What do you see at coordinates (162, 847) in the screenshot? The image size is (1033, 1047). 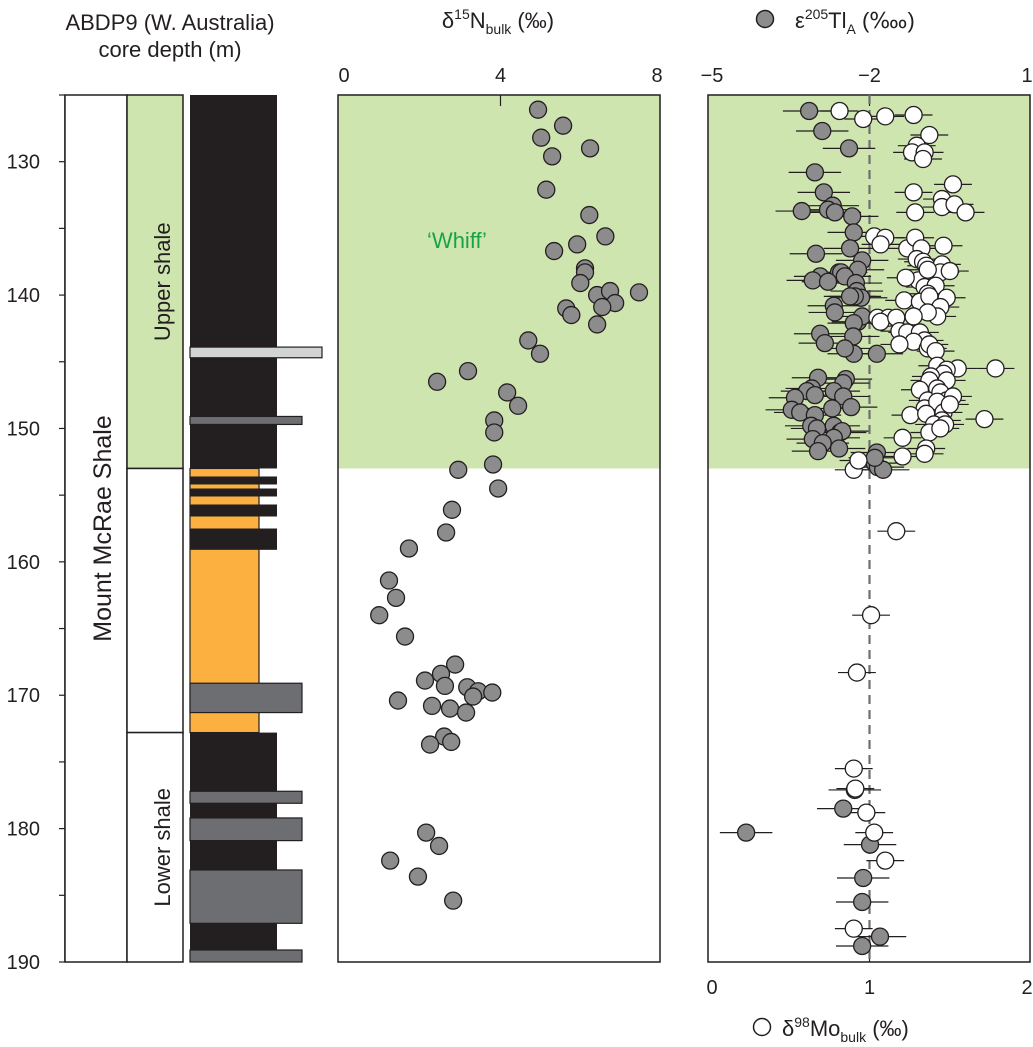 I see `member-label: Lower shale` at bounding box center [162, 847].